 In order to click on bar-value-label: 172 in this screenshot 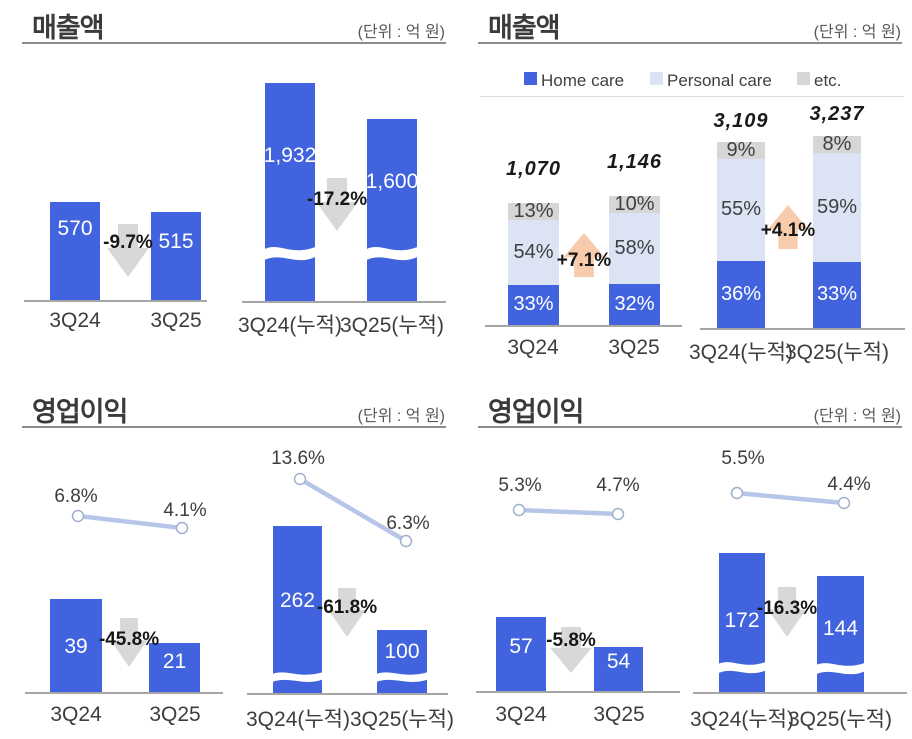, I will do `click(742, 620)`.